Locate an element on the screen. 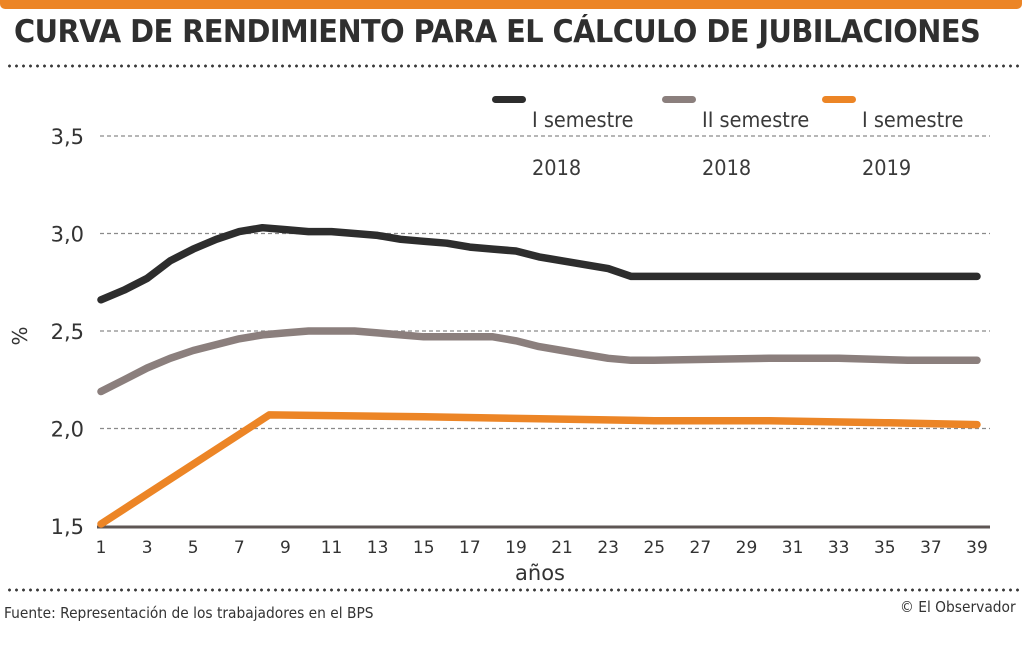  y-tick-label: 3,5 is located at coordinates (67, 137).